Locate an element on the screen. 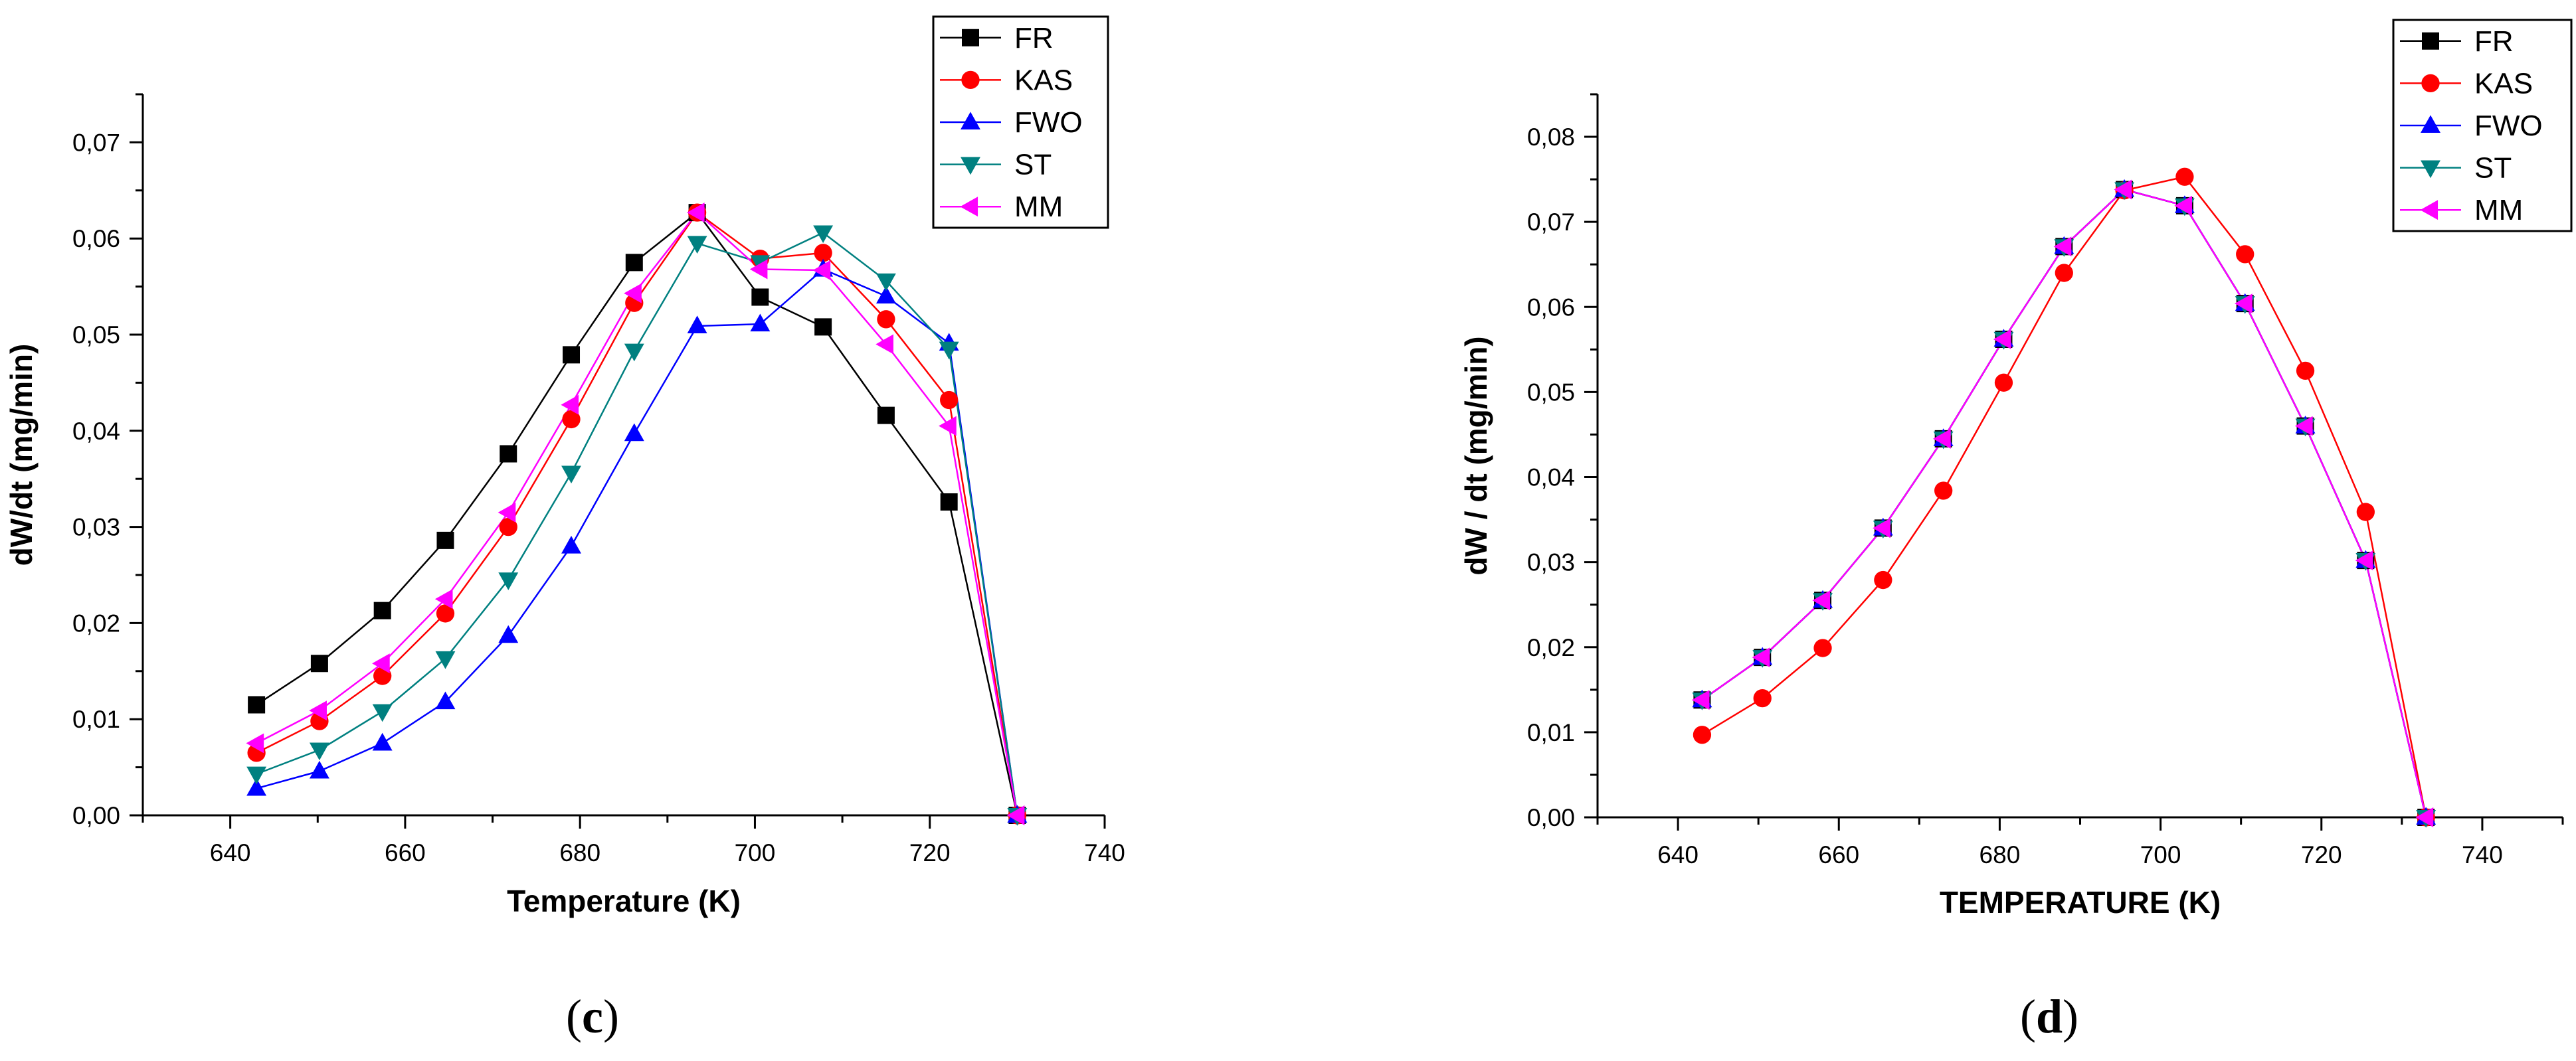 The image size is (2576, 1061). legend-label-mm: MM is located at coordinates (2498, 210).